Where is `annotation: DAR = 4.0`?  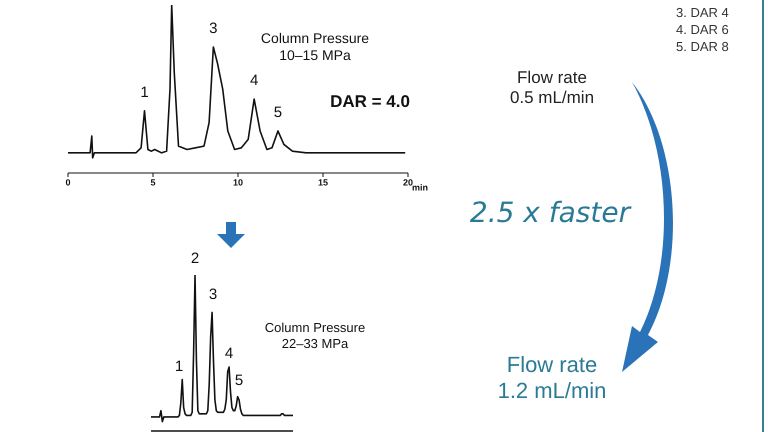
annotation: DAR = 4.0 is located at coordinates (370, 102).